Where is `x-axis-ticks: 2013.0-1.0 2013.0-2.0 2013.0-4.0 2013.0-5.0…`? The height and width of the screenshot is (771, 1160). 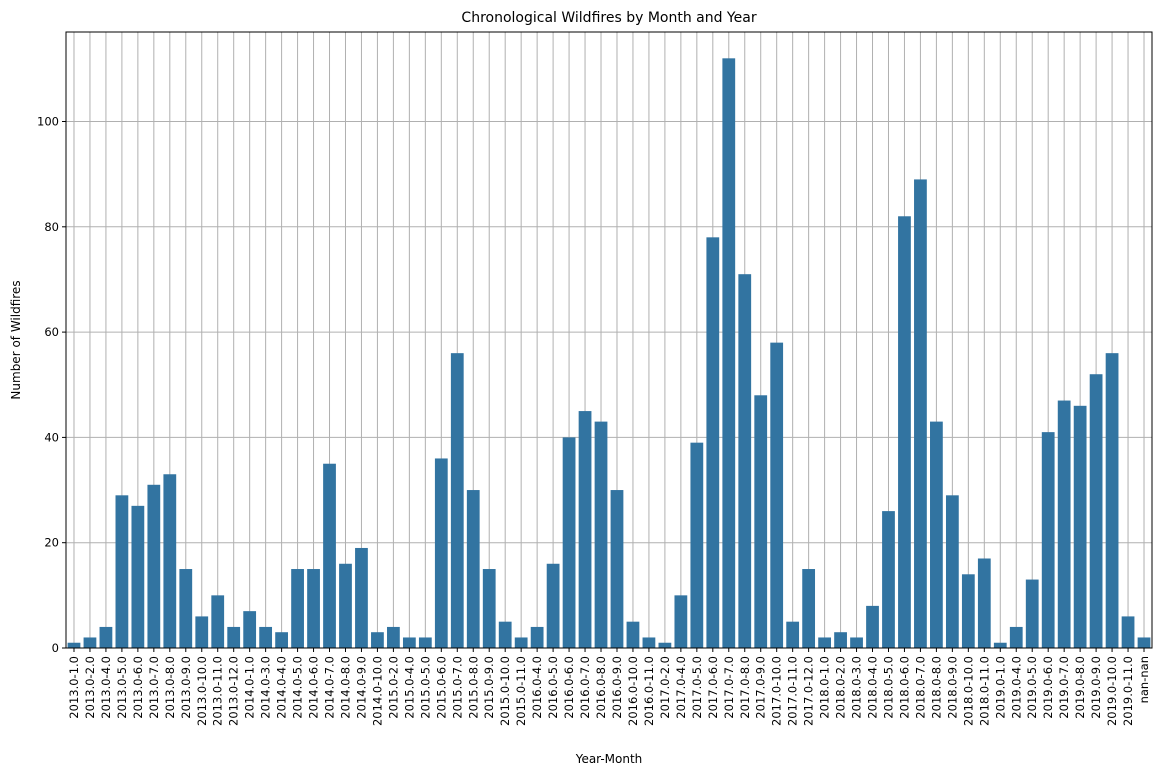 x-axis-ticks: 2013.0-1.0 2013.0-2.0 2013.0-4.0 2013.0-5.0… is located at coordinates (609, 687).